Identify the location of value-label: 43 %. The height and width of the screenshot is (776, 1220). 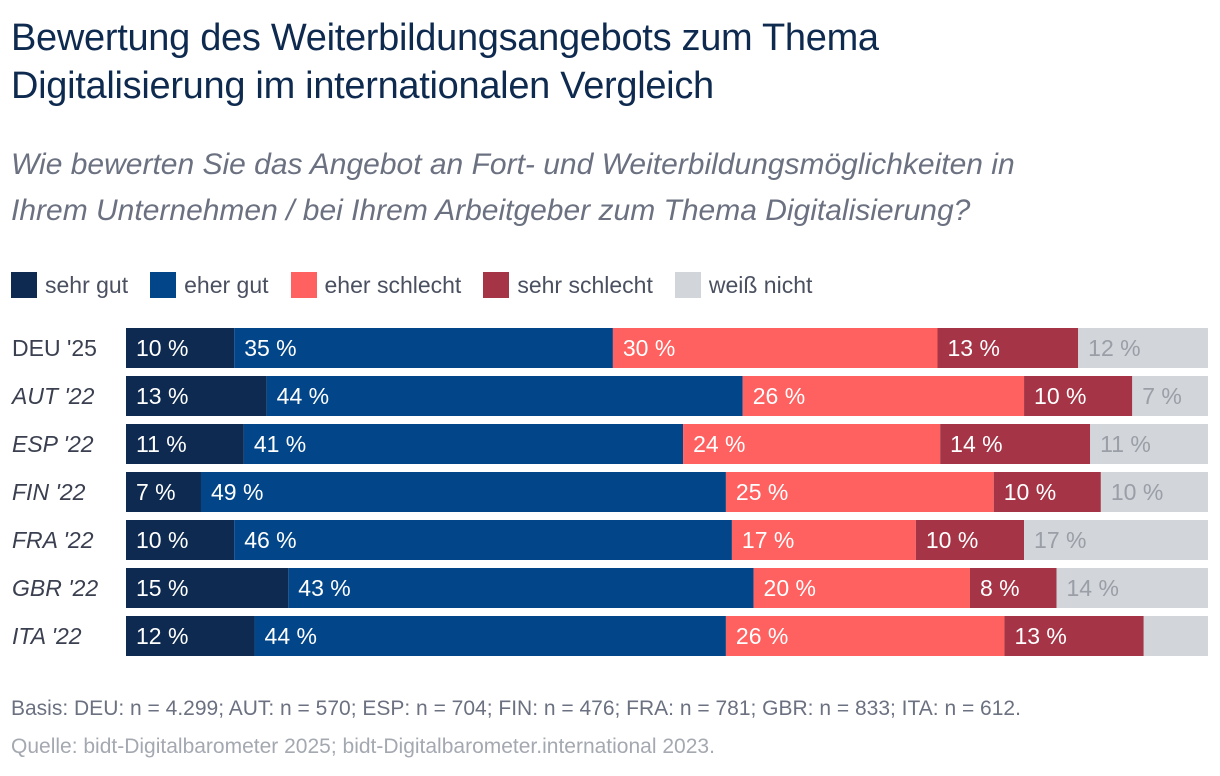
(324, 588).